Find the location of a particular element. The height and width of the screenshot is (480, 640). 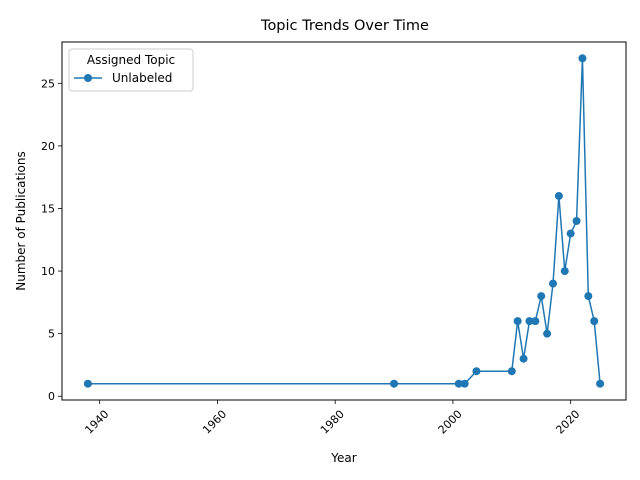

legend-entry-label: Unlabeled is located at coordinates (142, 78).